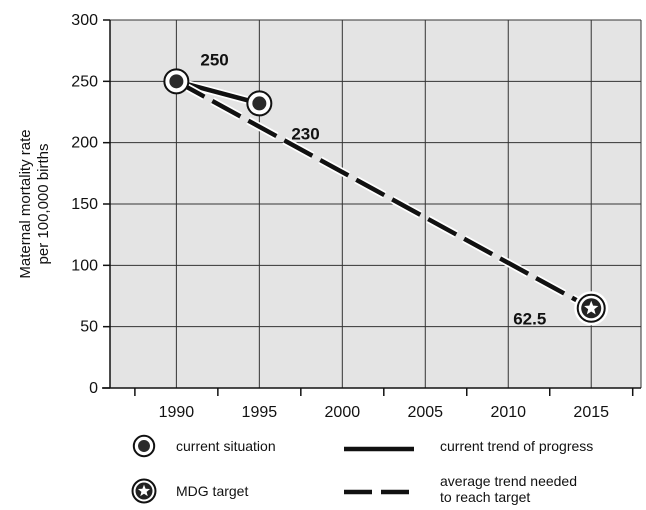 The height and width of the screenshot is (510, 646). Describe the element at coordinates (93, 388) in the screenshot. I see `y-tick-label-0: 0` at that location.